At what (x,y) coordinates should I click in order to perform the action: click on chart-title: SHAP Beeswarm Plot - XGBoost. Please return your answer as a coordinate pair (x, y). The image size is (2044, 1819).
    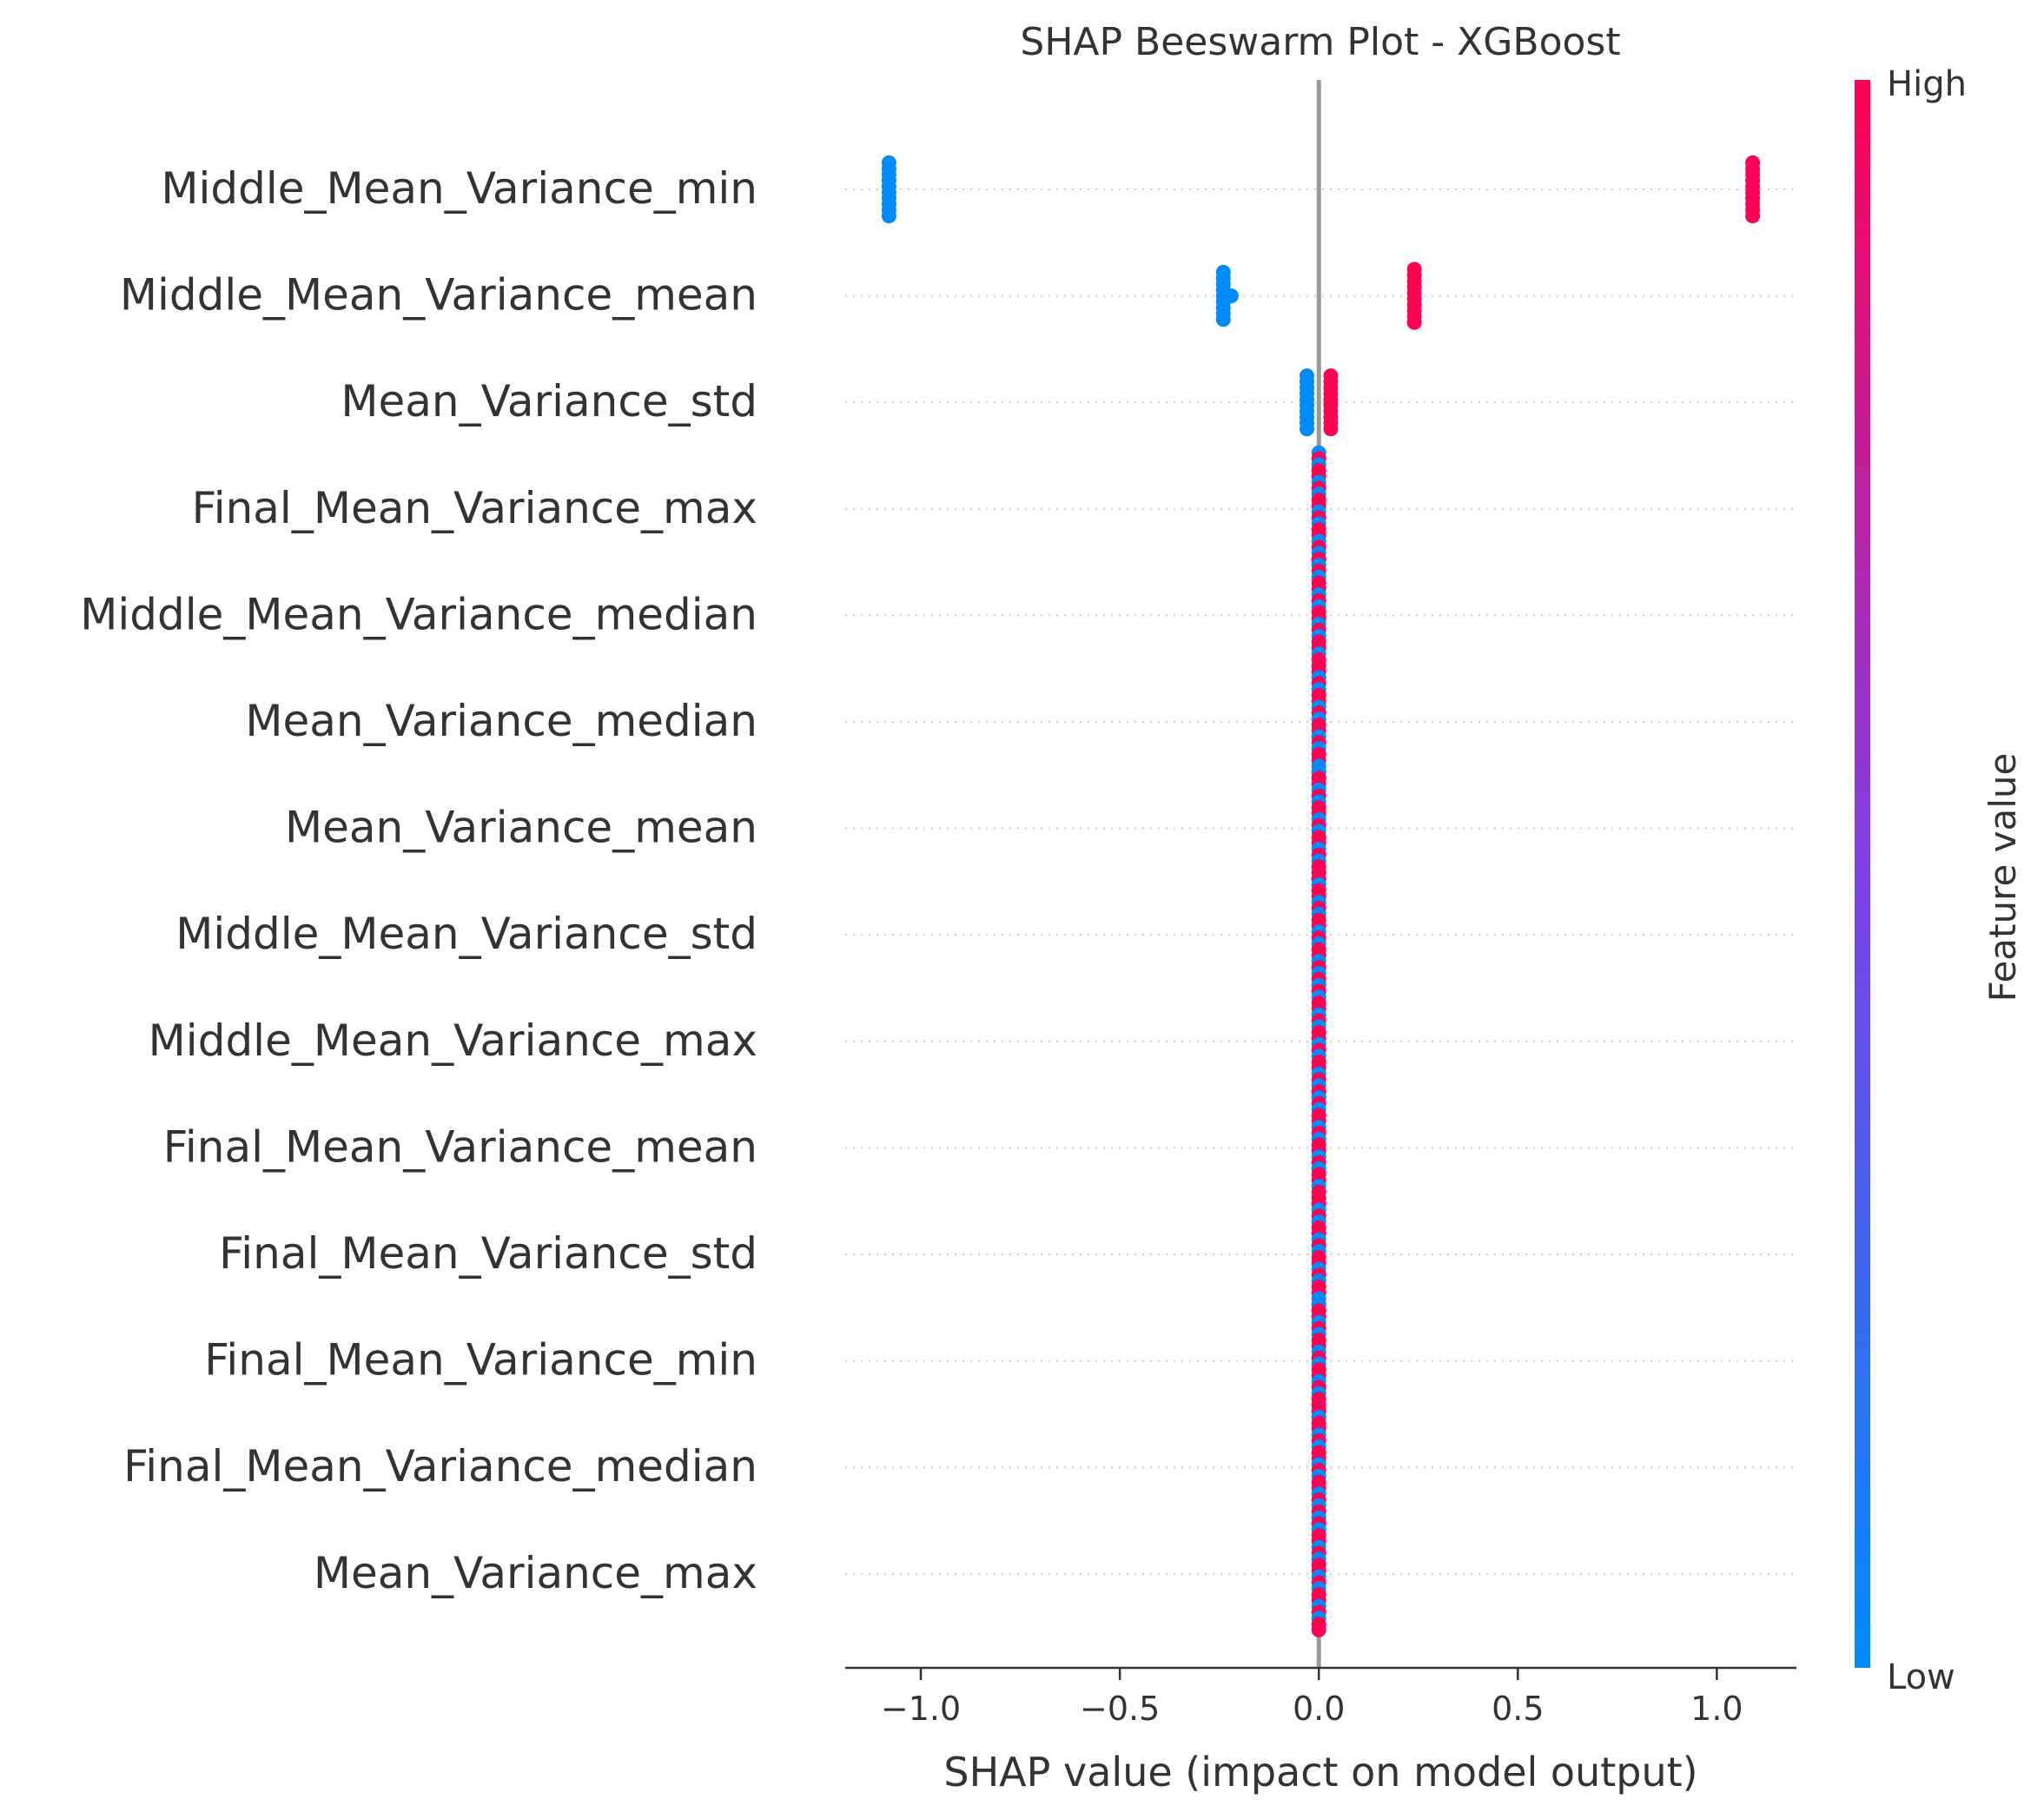
    Looking at the image, I should click on (1320, 42).